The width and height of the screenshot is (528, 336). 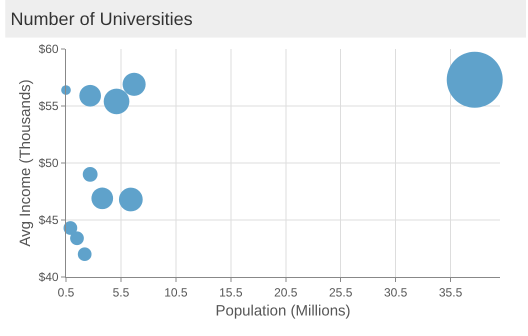 What do you see at coordinates (231, 292) in the screenshot?
I see `x-tick-label: 15.5` at bounding box center [231, 292].